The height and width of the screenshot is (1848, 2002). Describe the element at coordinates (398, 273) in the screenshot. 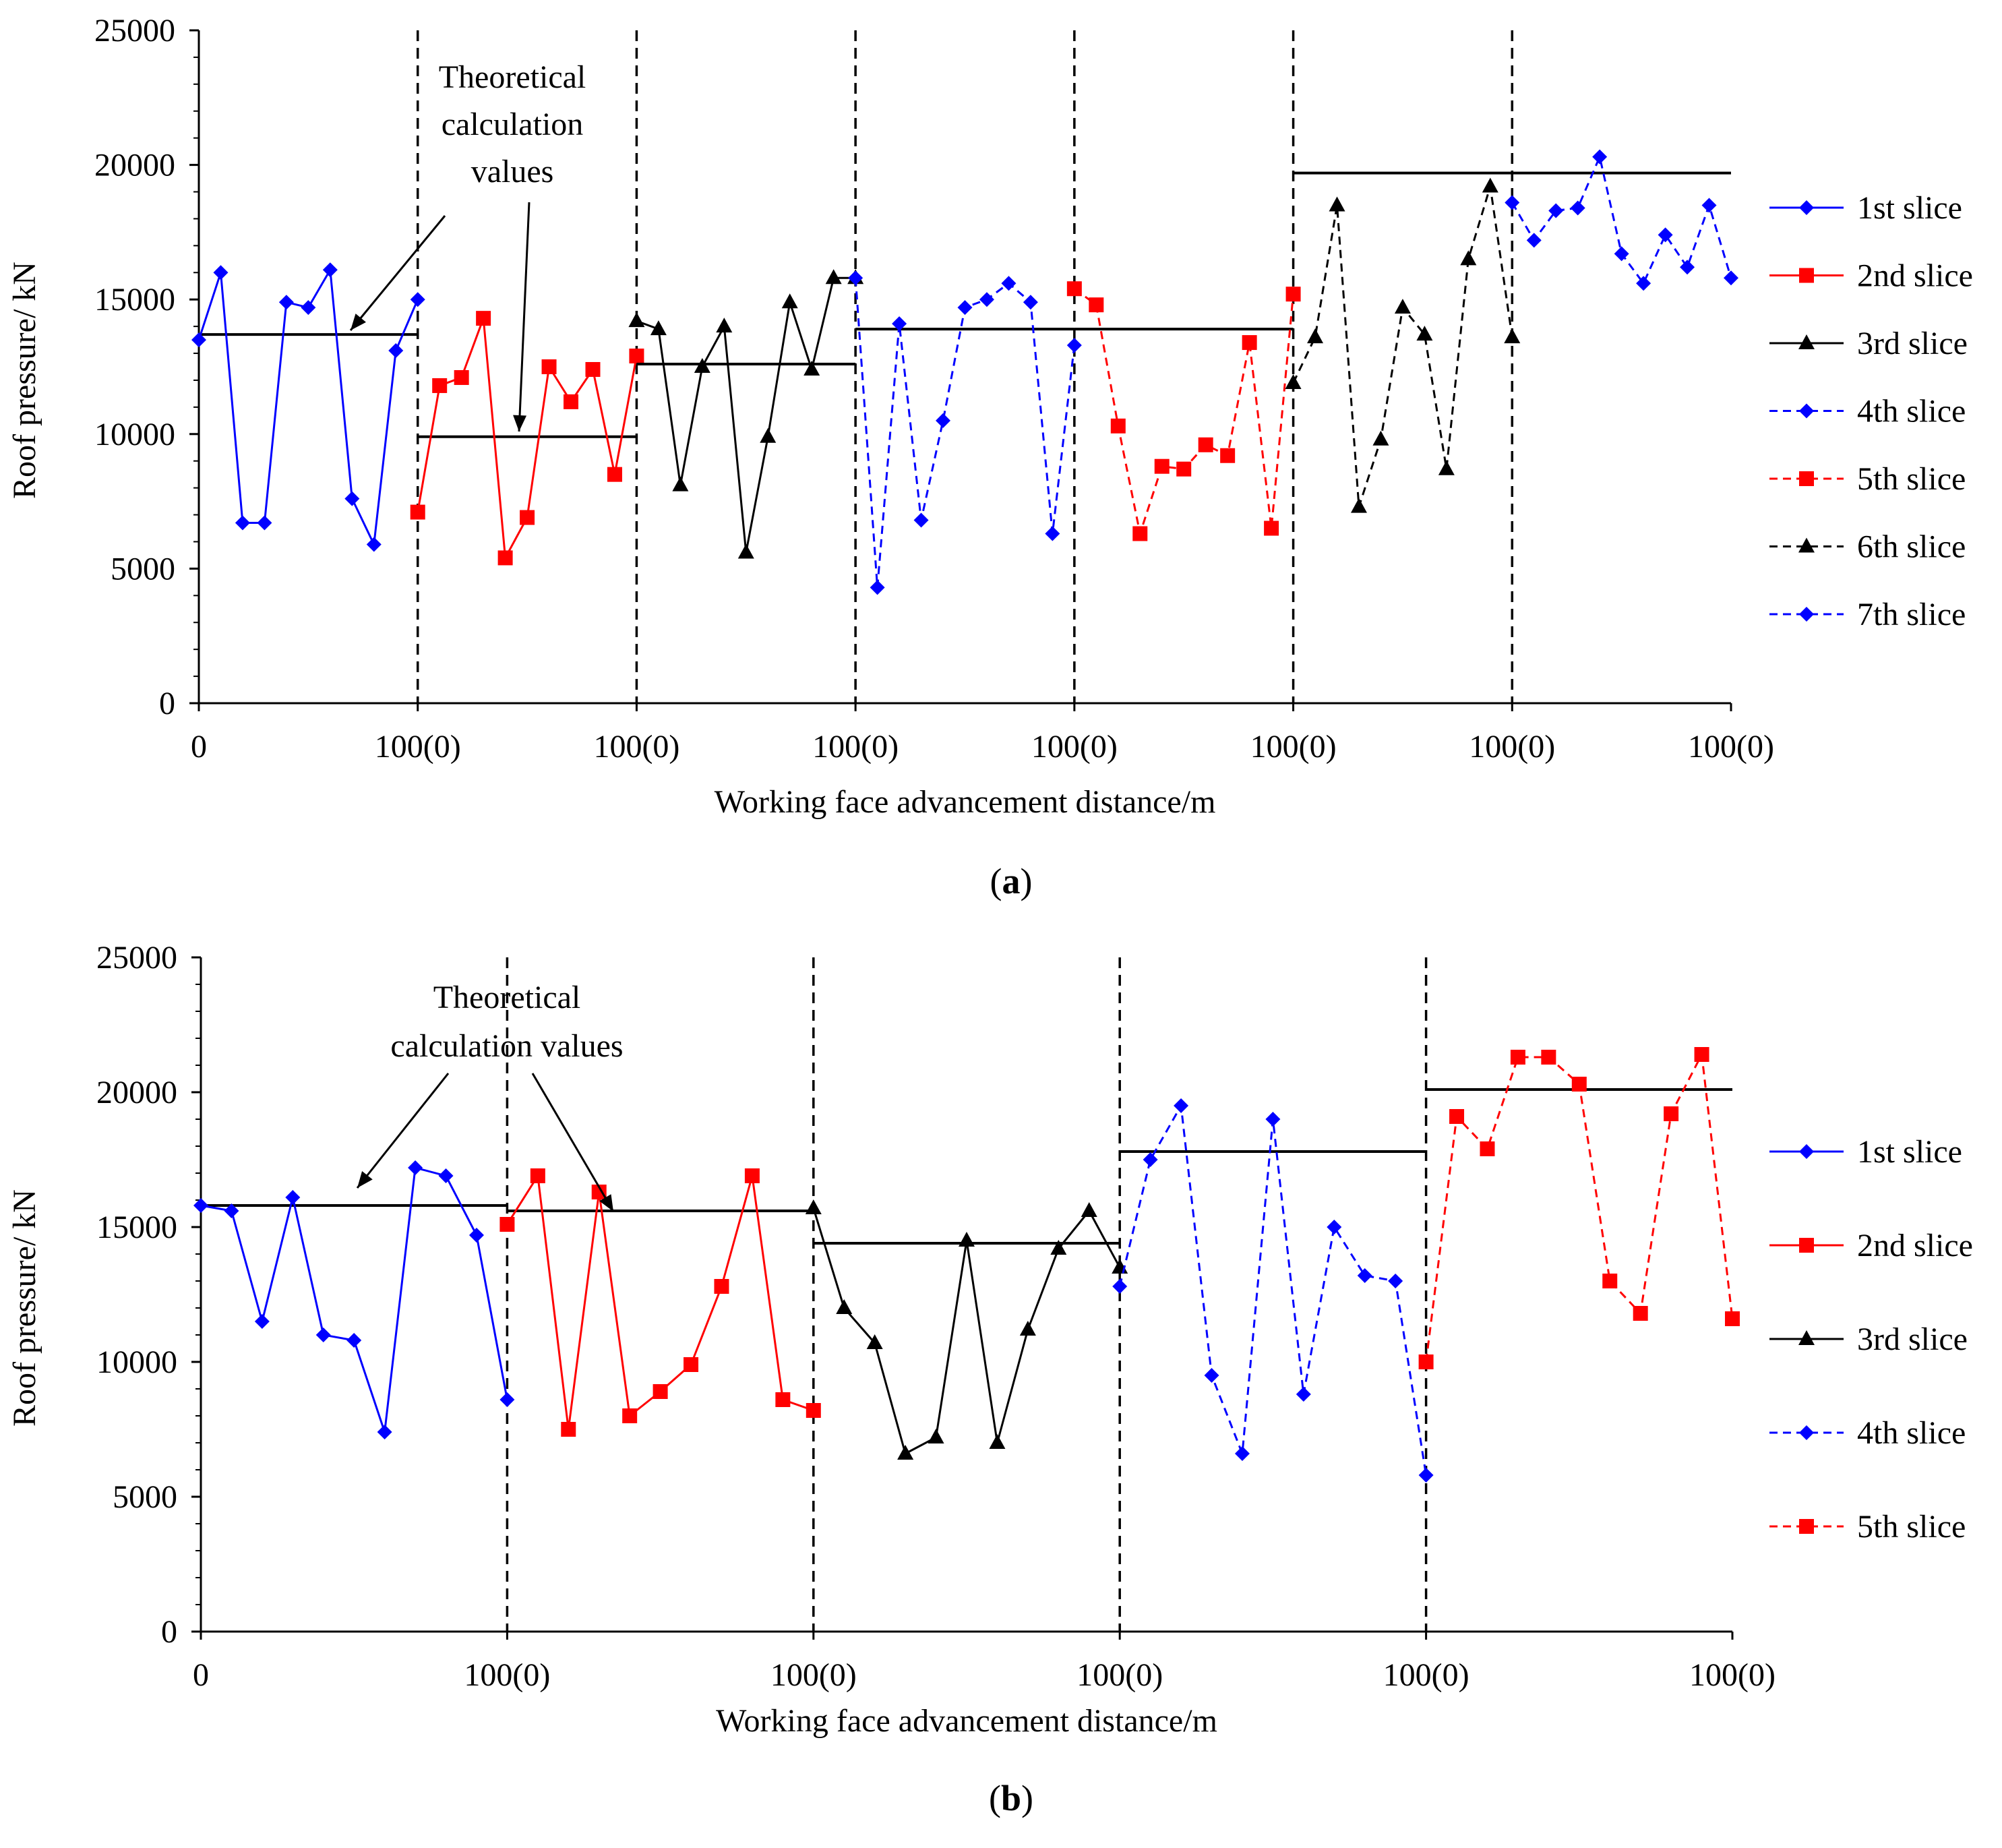

I see `annotation-arrow` at that location.